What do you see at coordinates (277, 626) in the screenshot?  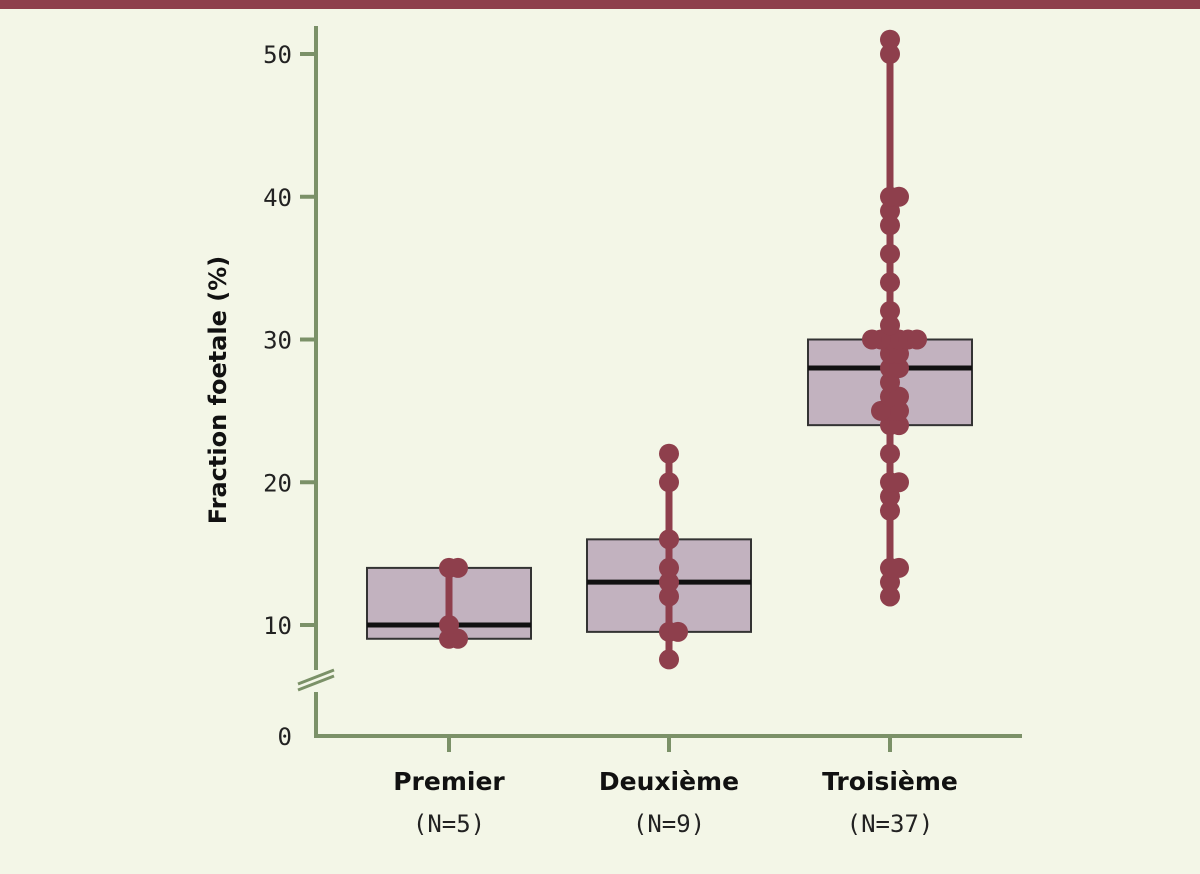 I see `y-tick-label: 10` at bounding box center [277, 626].